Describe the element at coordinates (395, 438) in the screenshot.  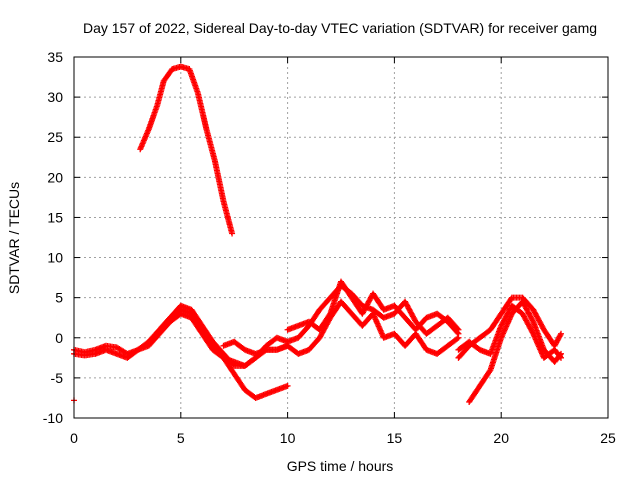
I see `x-tick-label: 15` at that location.